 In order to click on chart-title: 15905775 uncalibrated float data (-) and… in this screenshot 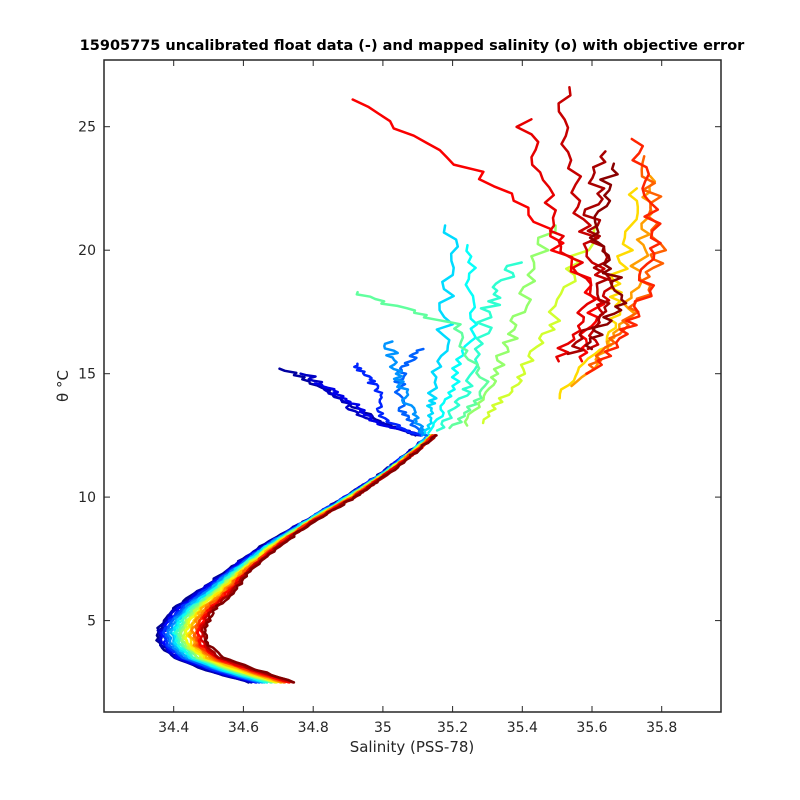, I will do `click(412, 46)`.